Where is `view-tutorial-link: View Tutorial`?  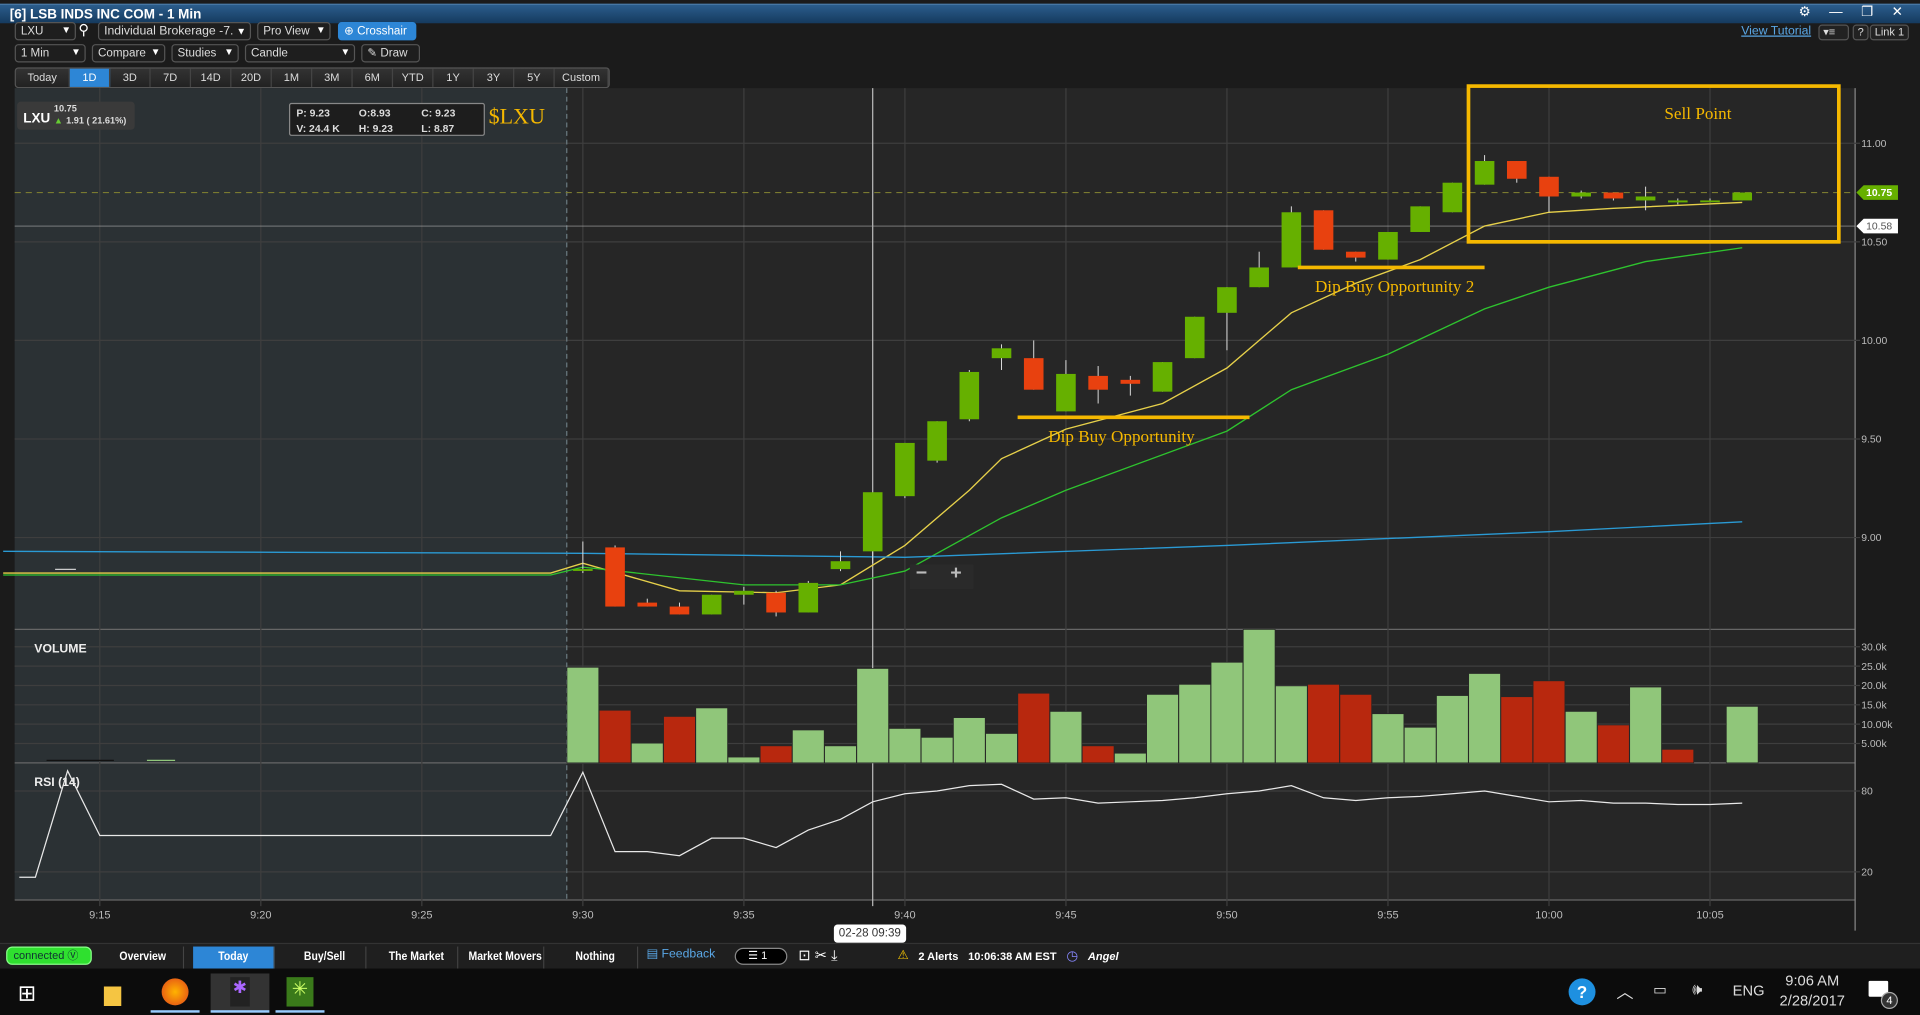 view-tutorial-link: View Tutorial is located at coordinates (1776, 31).